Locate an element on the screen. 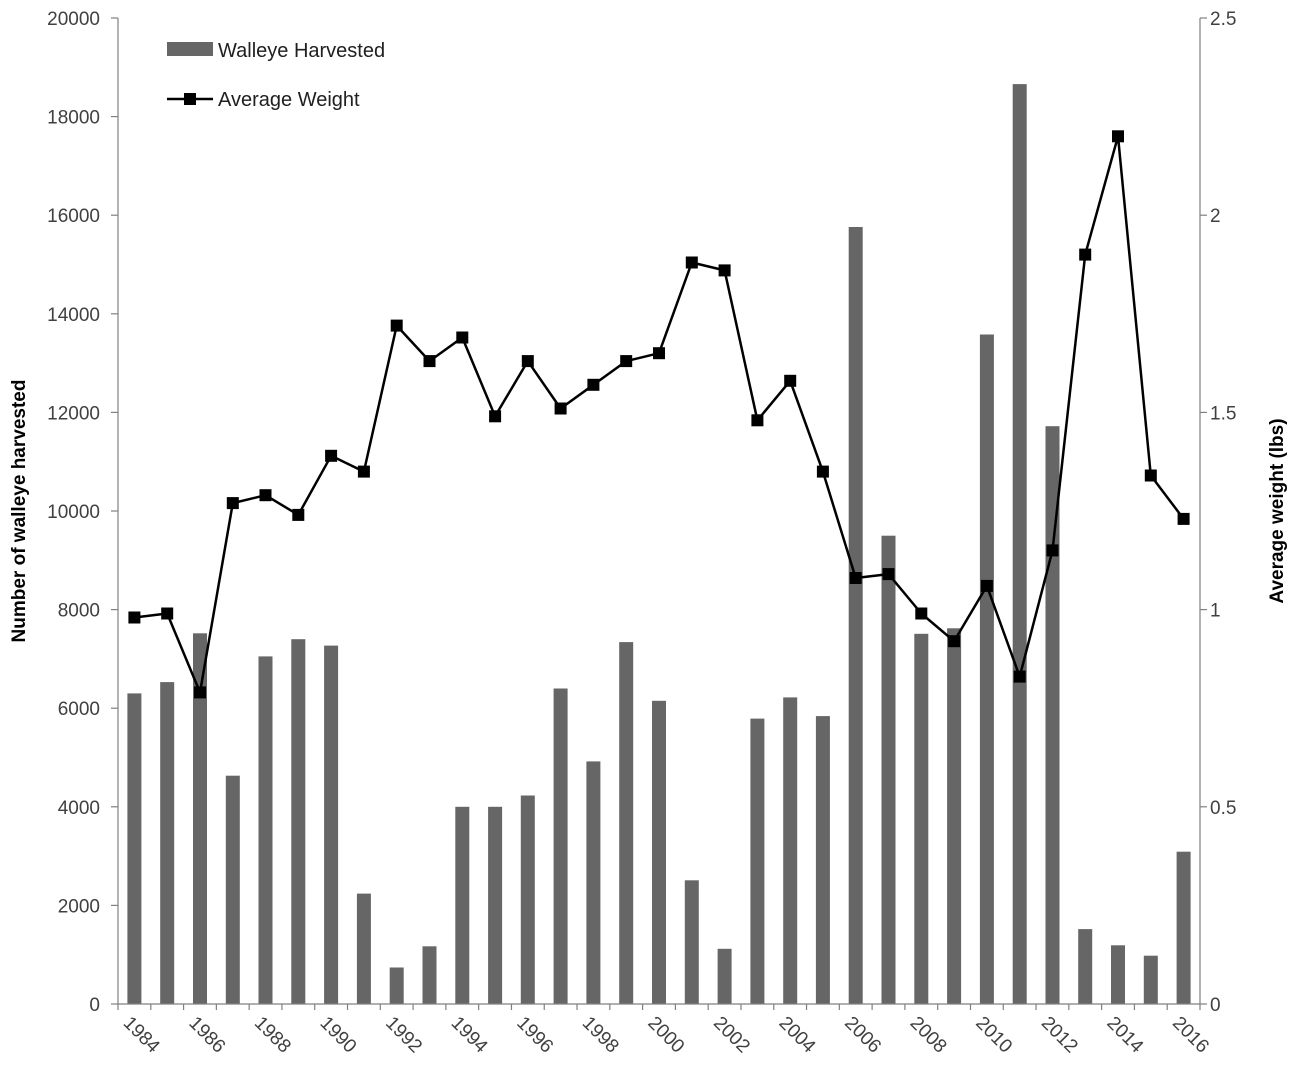  x-tick-label: 2002 is located at coordinates (731, 1035).